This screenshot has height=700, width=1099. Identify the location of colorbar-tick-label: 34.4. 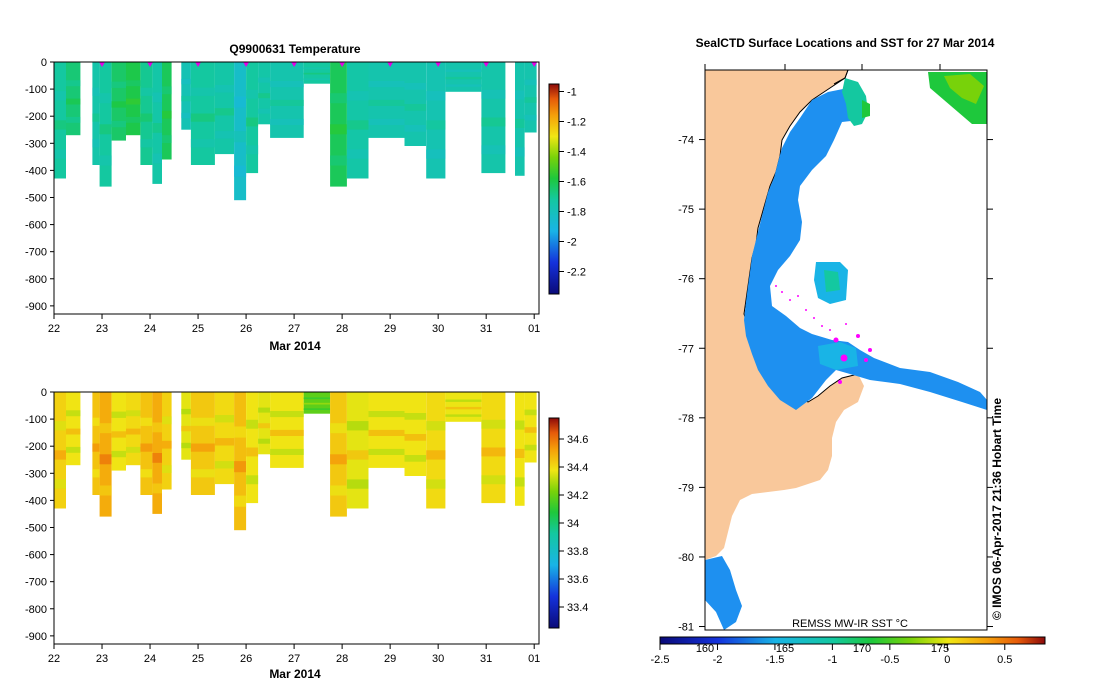
(577, 468).